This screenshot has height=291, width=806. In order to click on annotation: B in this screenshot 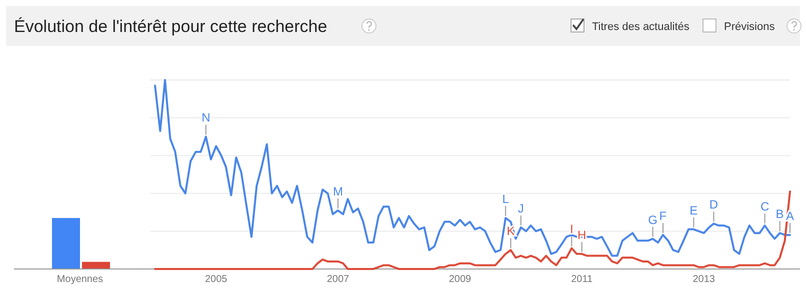, I will do `click(780, 214)`.